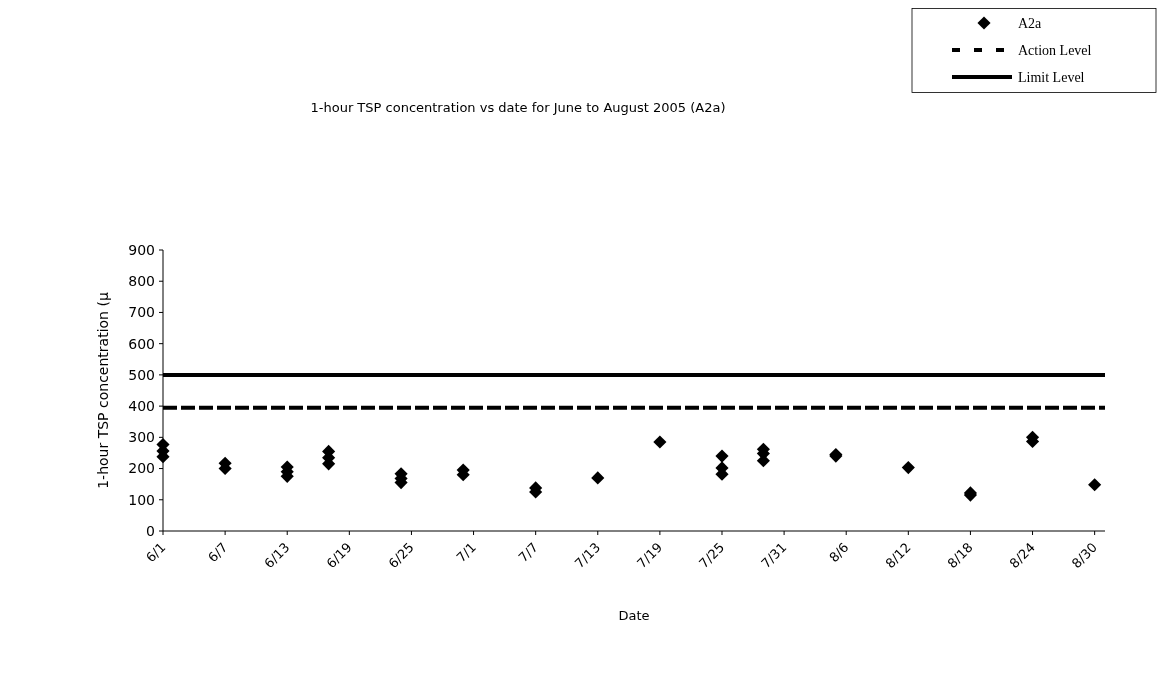  I want to click on y-tick-label: 200, so click(141, 468).